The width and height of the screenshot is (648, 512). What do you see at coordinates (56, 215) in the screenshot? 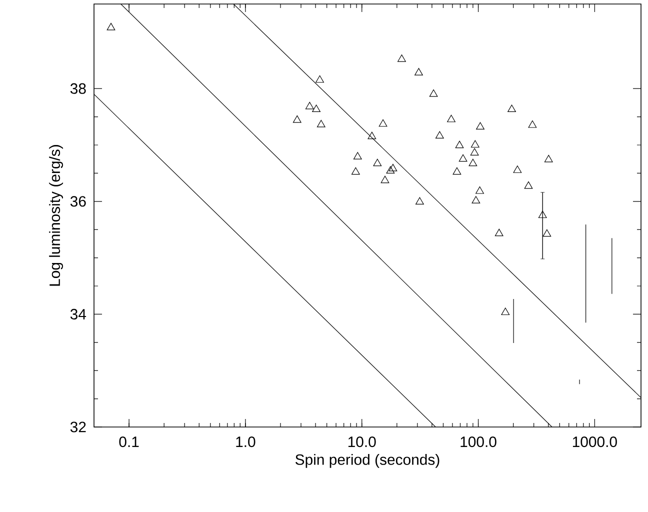
I see `y-axis-title: Log luminosity (erg/s)` at bounding box center [56, 215].